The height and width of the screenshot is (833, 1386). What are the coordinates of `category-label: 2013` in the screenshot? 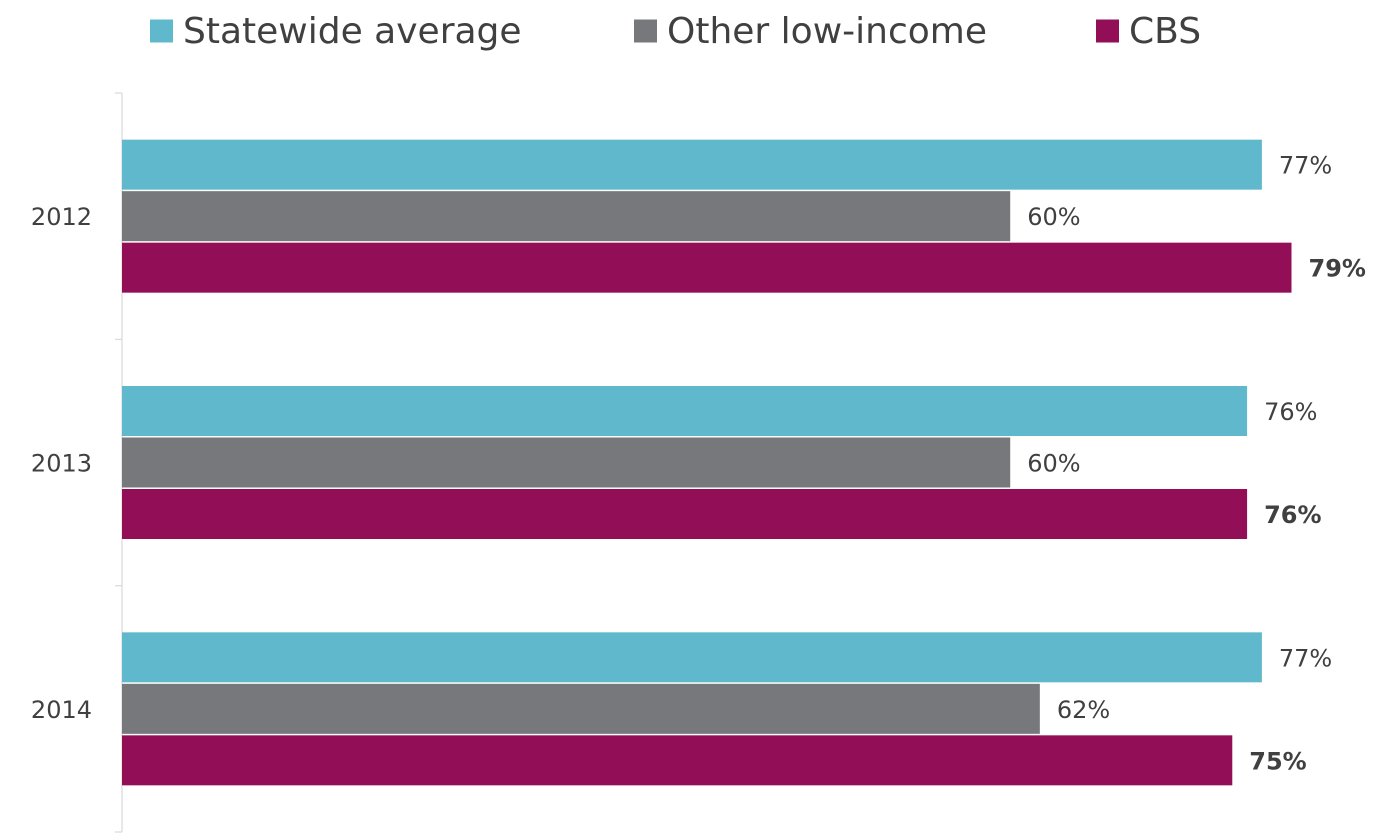 It's located at (61, 464).